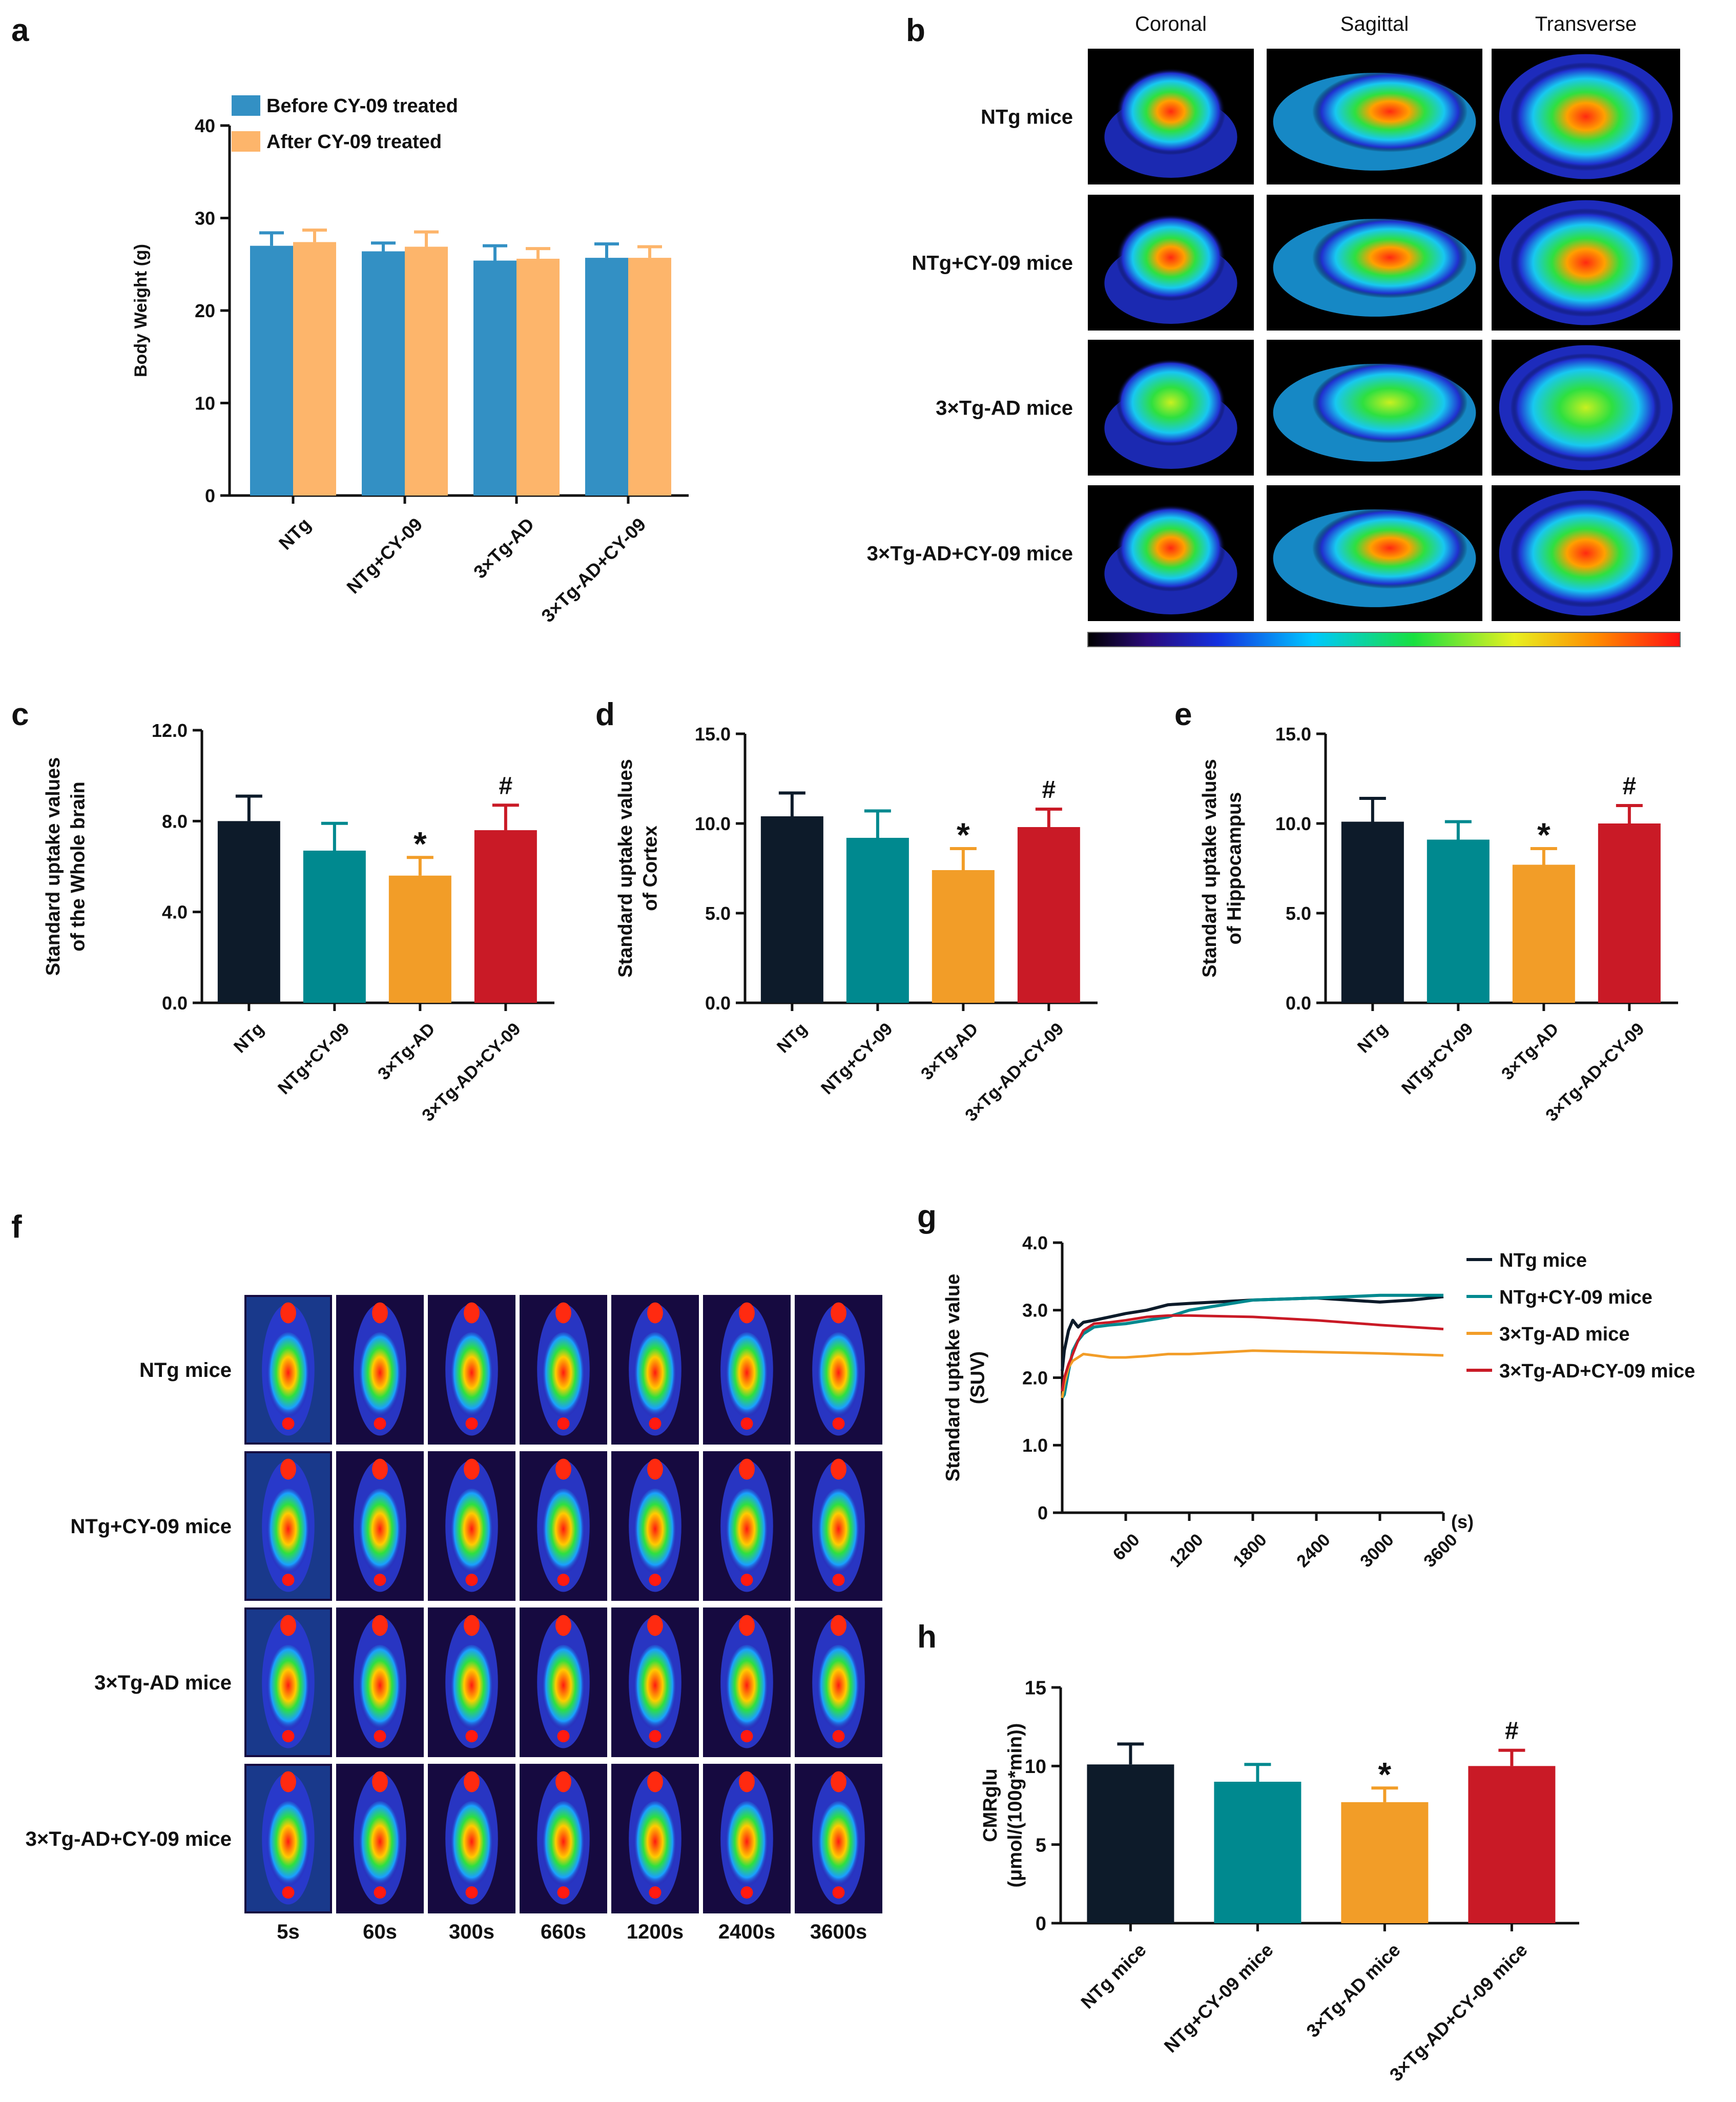  What do you see at coordinates (1035, 1445) in the screenshot?
I see `panel-g-y-tick-label: 1.0` at bounding box center [1035, 1445].